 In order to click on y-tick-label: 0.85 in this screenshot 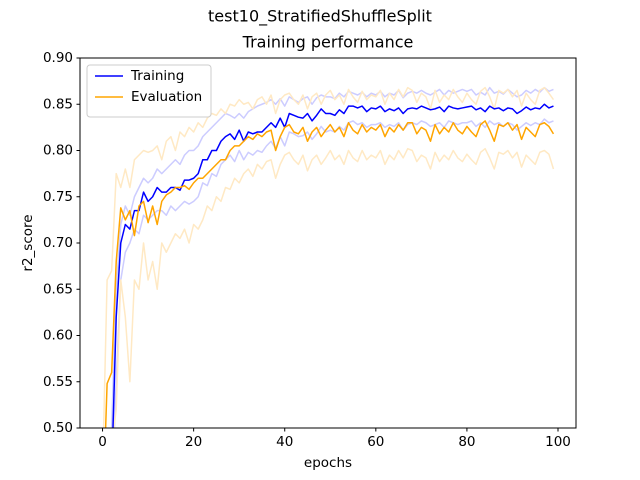, I will do `click(58, 104)`.